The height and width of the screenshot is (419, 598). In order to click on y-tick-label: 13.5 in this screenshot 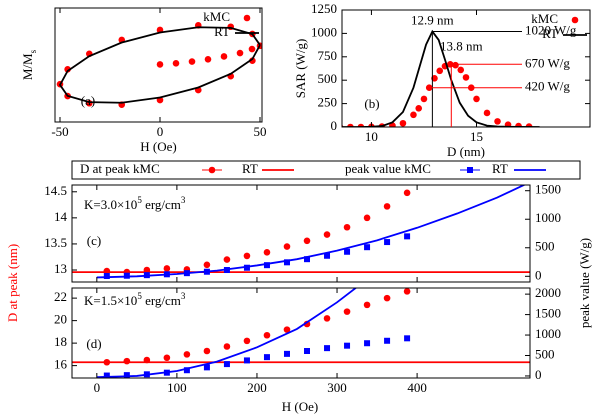, I will do `click(55, 242)`.